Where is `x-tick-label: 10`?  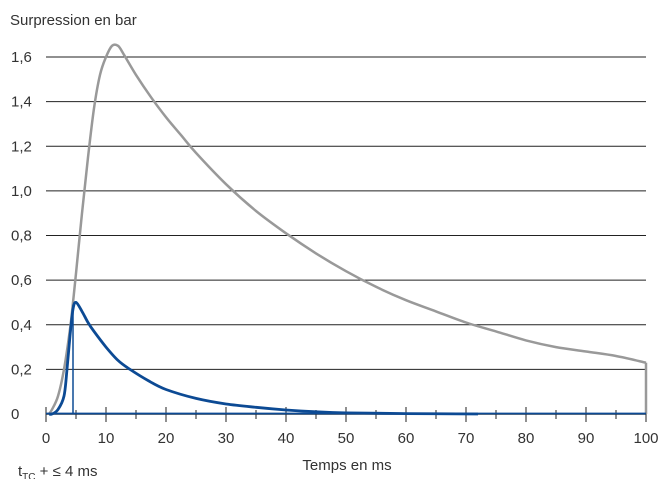 x-tick-label: 10 is located at coordinates (106, 438).